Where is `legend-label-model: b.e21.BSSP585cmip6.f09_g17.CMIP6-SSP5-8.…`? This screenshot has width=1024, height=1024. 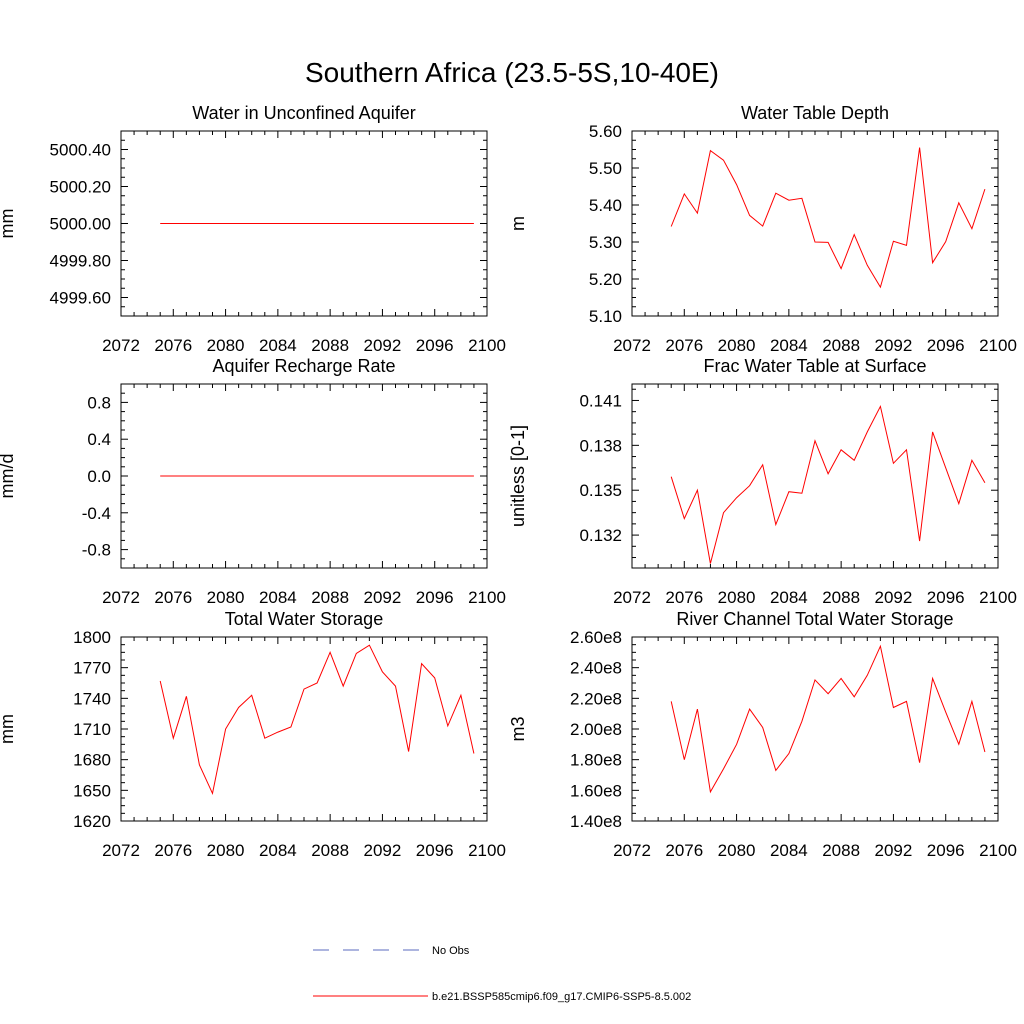 legend-label-model: b.e21.BSSP585cmip6.f09_g17.CMIP6-SSP5-8.… is located at coordinates (561, 997).